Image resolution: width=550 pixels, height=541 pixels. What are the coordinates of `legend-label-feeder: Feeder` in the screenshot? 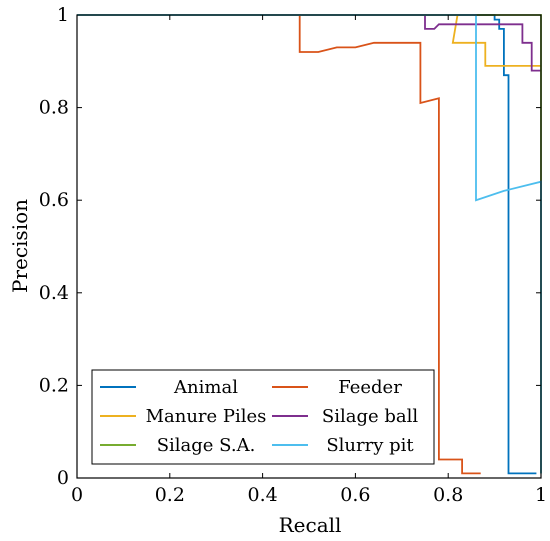 It's located at (370, 387).